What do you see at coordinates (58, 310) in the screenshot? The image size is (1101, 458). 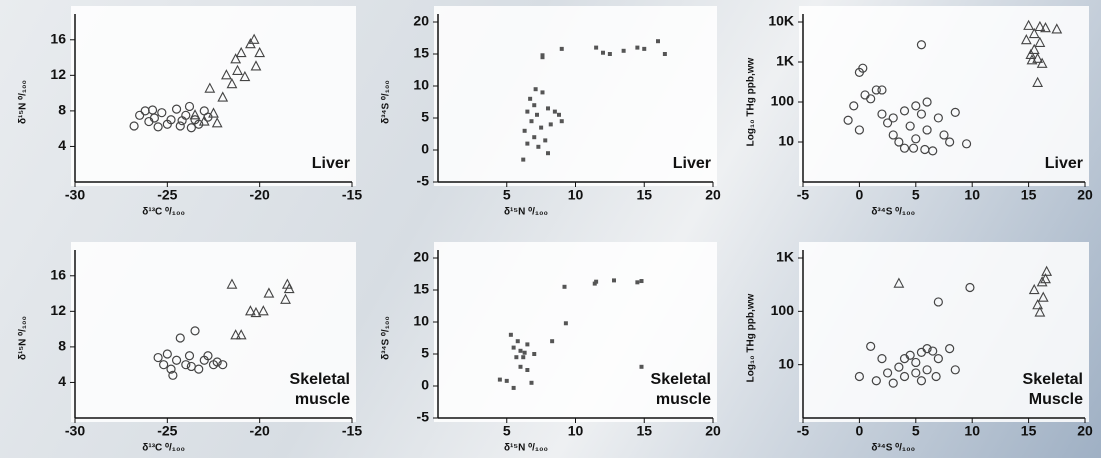 I see `y-tick-label: 12` at bounding box center [58, 310].